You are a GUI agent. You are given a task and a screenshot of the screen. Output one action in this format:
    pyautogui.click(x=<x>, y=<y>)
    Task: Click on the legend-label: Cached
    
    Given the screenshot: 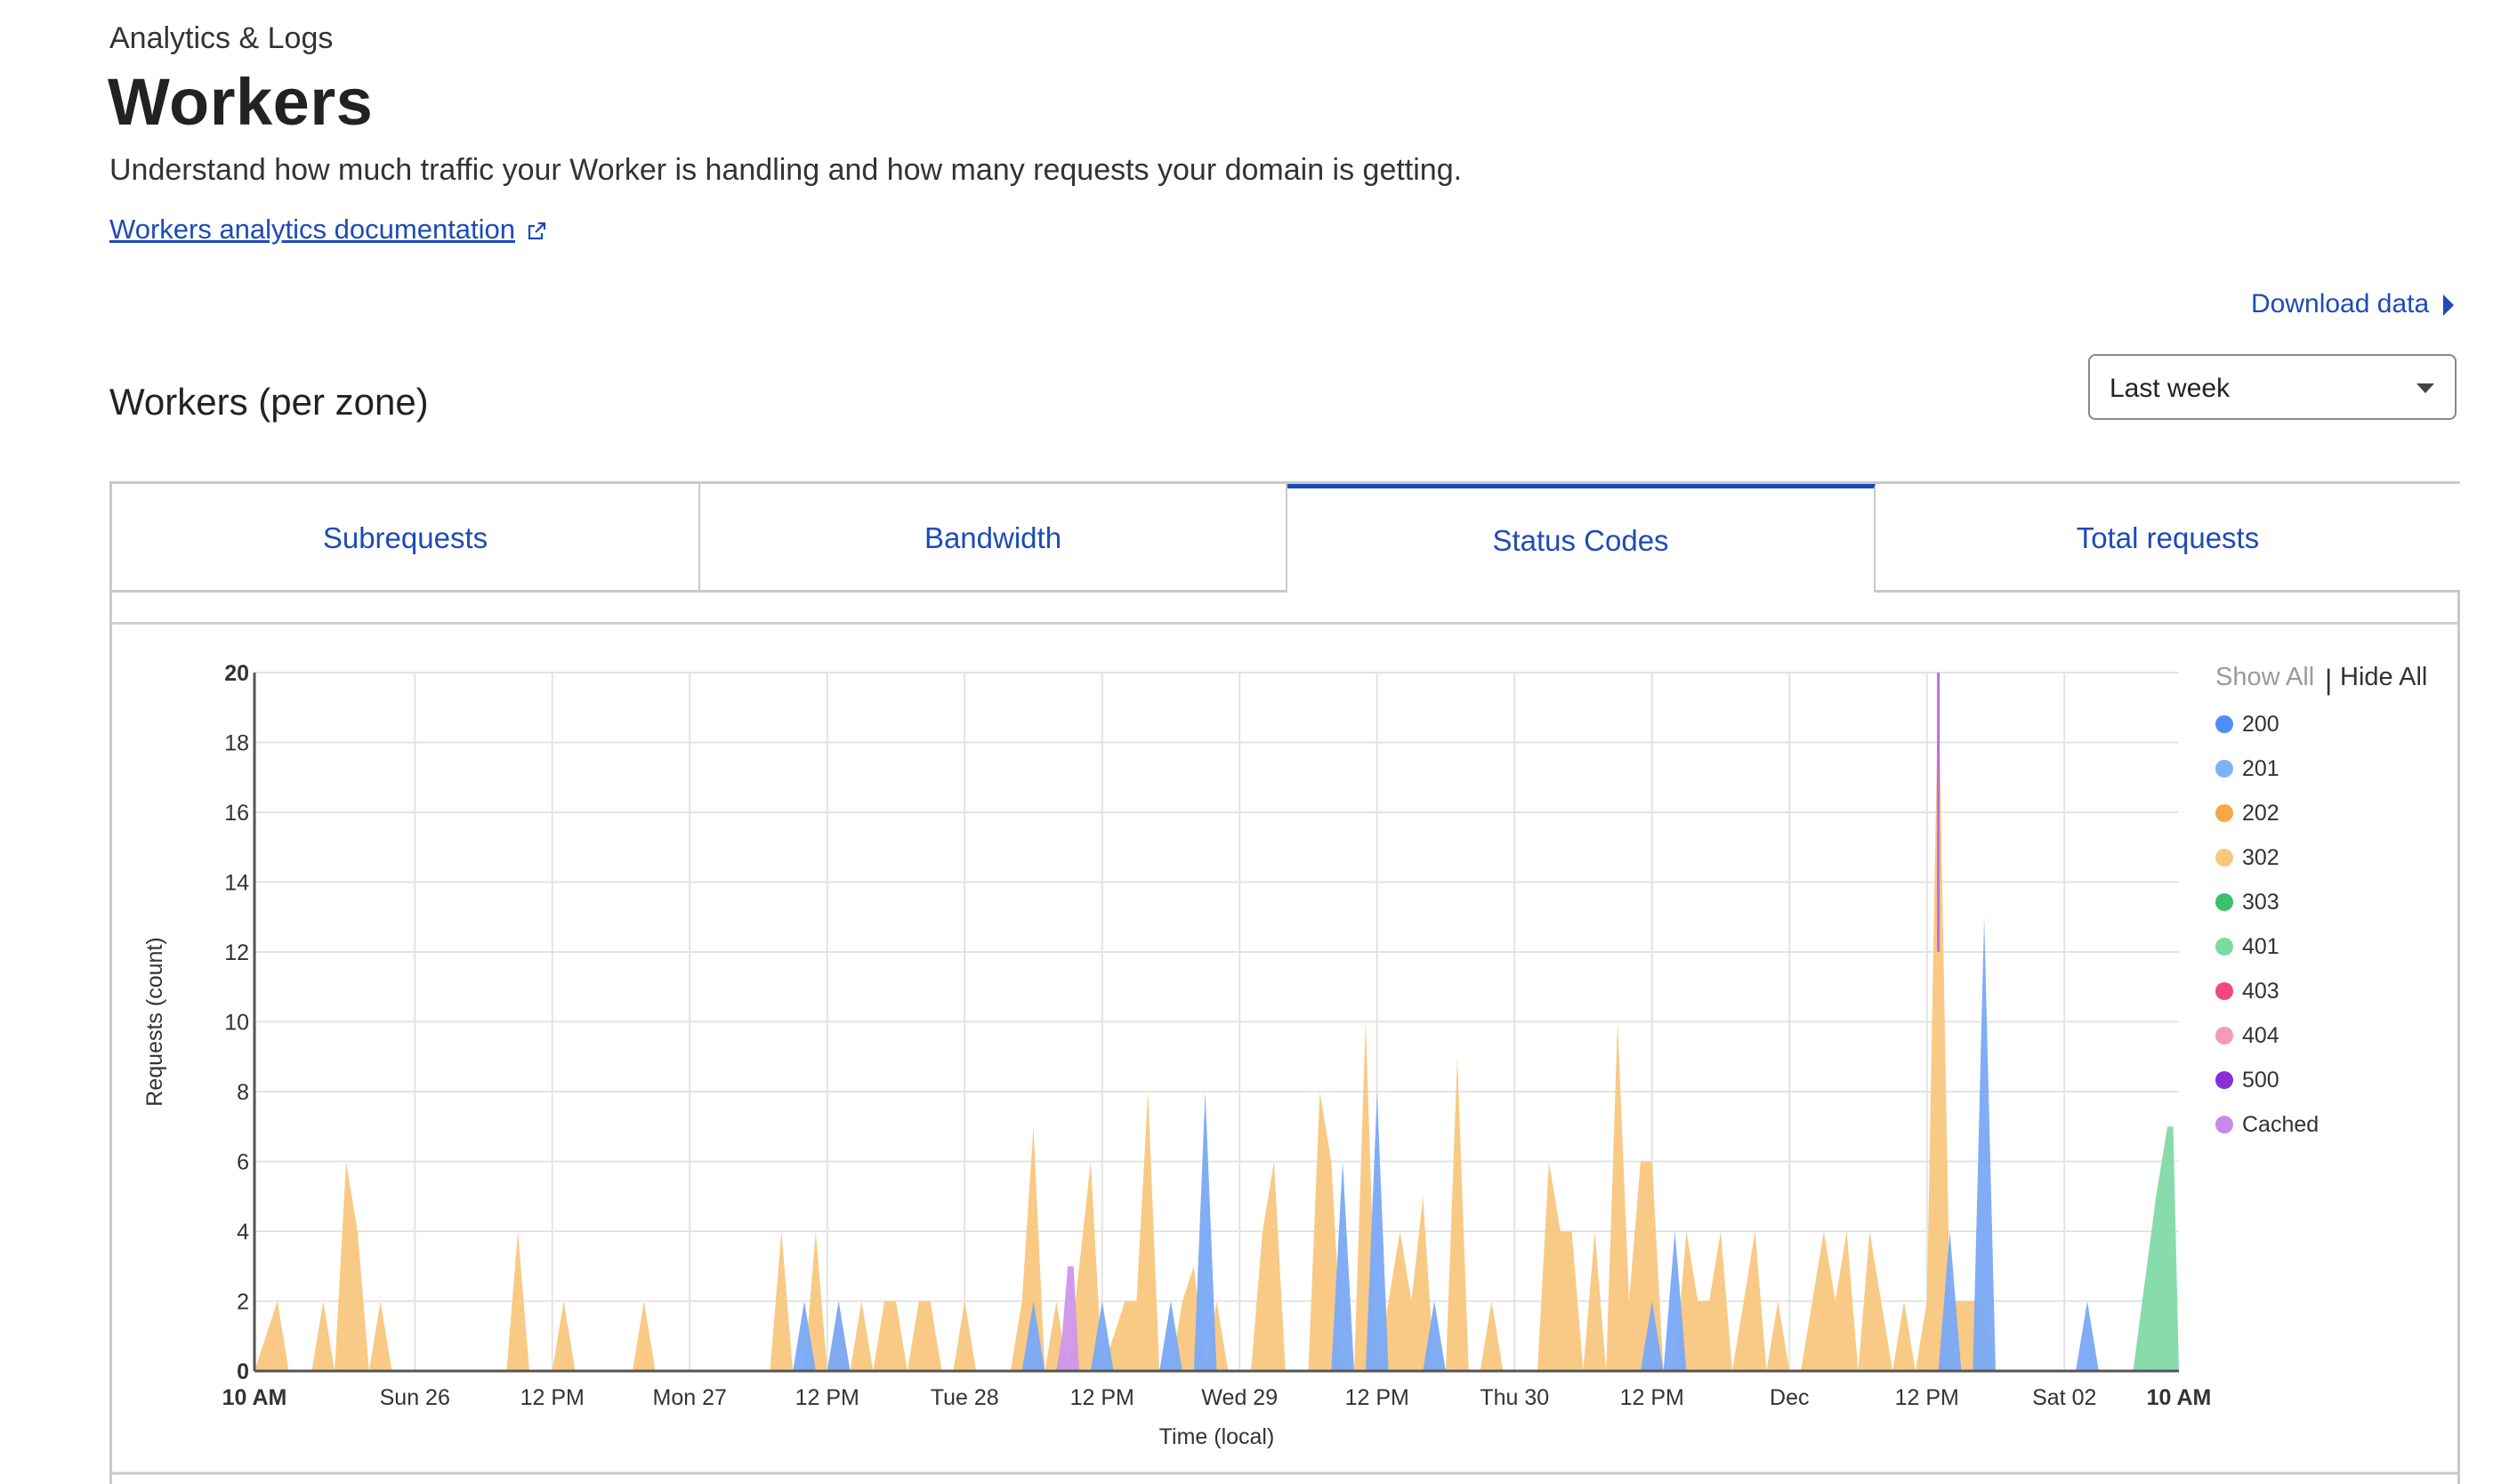 What is the action you would take?
    pyautogui.click(x=2280, y=1124)
    